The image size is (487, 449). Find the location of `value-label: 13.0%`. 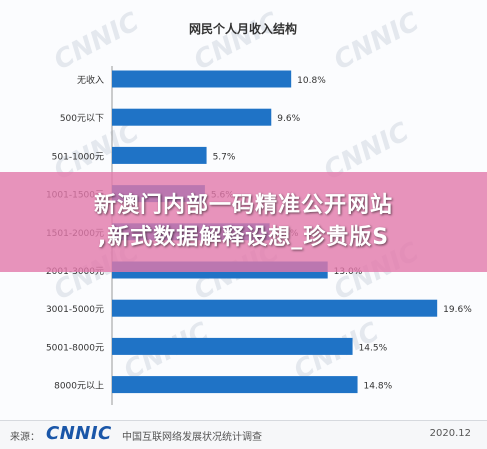

value-label: 13.0% is located at coordinates (348, 272).